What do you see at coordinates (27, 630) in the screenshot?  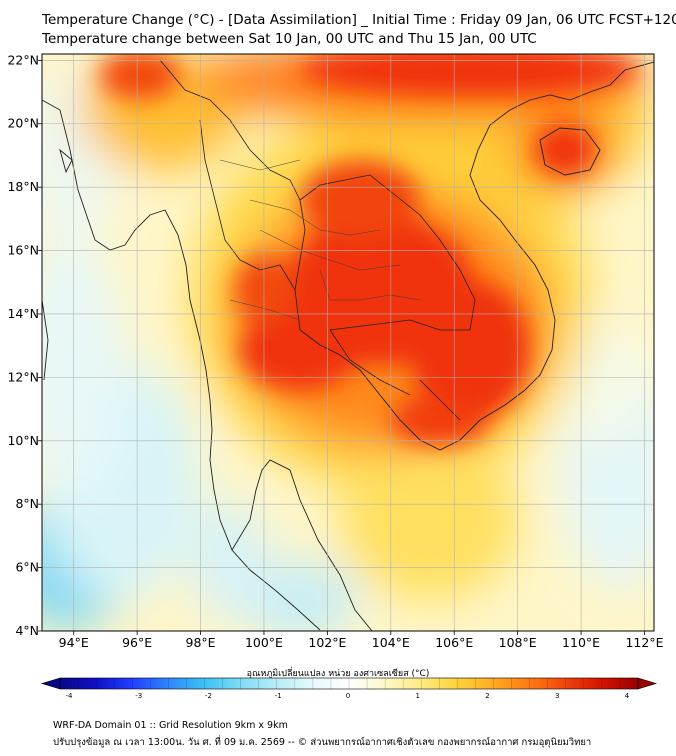 I see `lat-tick-label: 4°N` at bounding box center [27, 630].